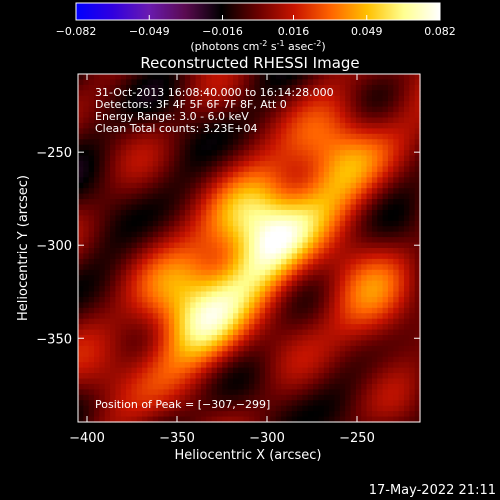  Describe the element at coordinates (176, 128) in the screenshot. I see `annotation-clean-counts: Clean Total counts: 3.23E+04` at that location.